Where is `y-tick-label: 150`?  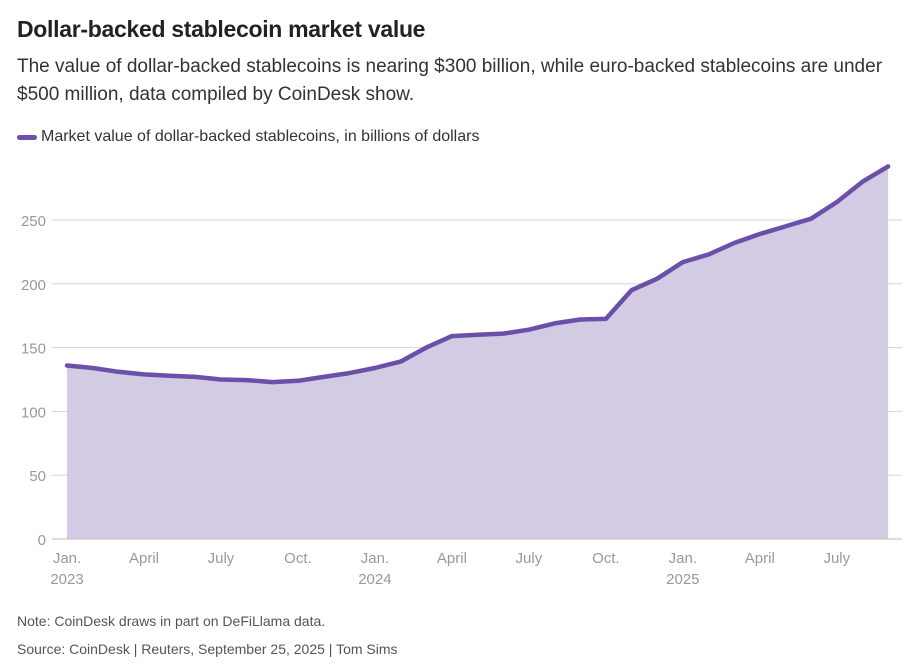
y-tick-label: 150 is located at coordinates (33, 349).